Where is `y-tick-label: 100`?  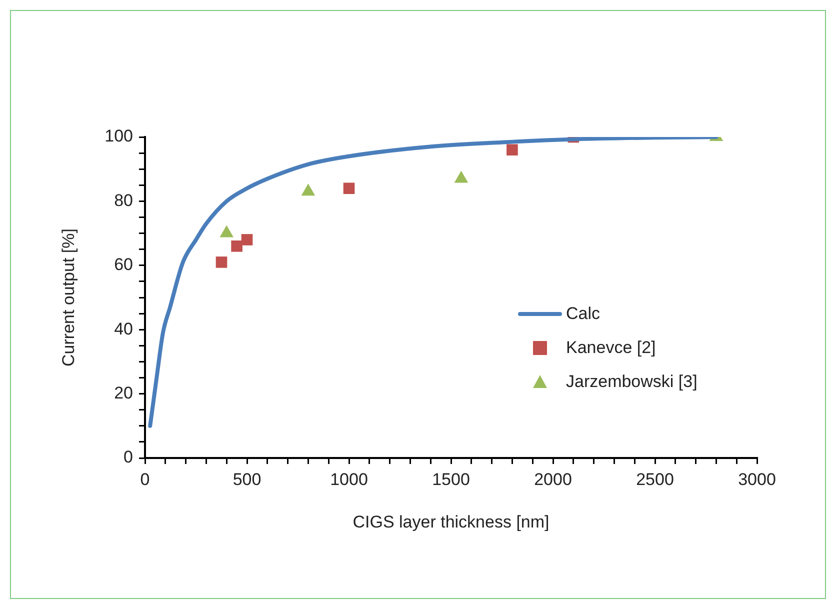
y-tick-label: 100 is located at coordinates (118, 136).